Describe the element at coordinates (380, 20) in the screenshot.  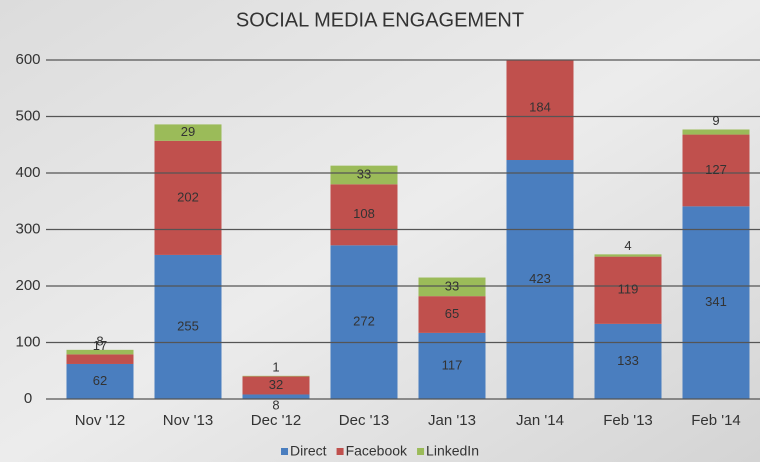
I see `chart-title: SOCIAL MEDIA ENGAGEMENT` at that location.